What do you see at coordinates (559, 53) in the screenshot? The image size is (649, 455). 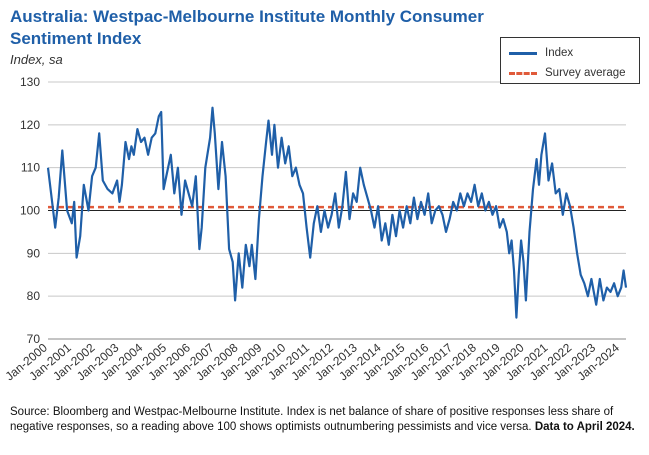 I see `legend-label-index: Index` at bounding box center [559, 53].